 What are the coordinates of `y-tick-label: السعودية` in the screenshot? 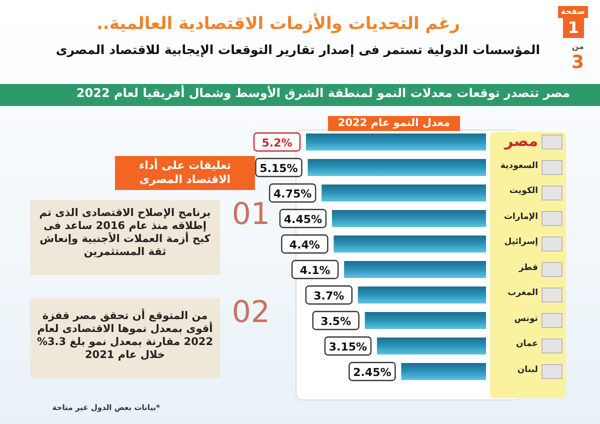 It's located at (519, 166).